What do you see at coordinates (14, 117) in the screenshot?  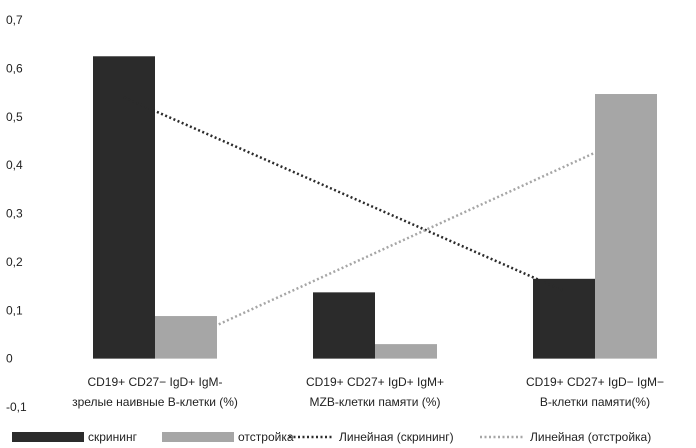 I see `y-tick-label: 0,5` at bounding box center [14, 117].